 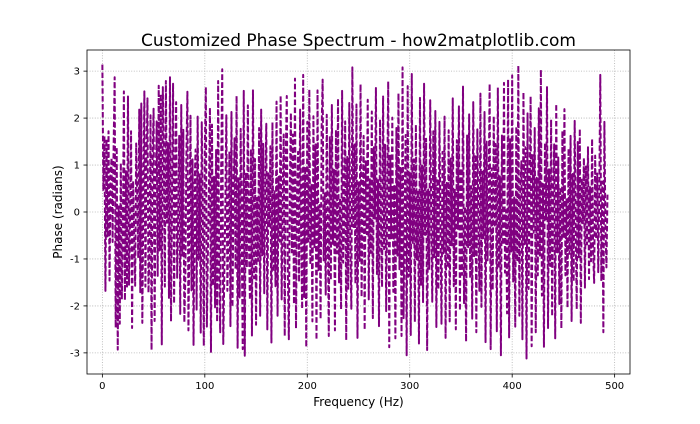 What do you see at coordinates (75, 259) in the screenshot?
I see `y-tick-label: -1` at bounding box center [75, 259].